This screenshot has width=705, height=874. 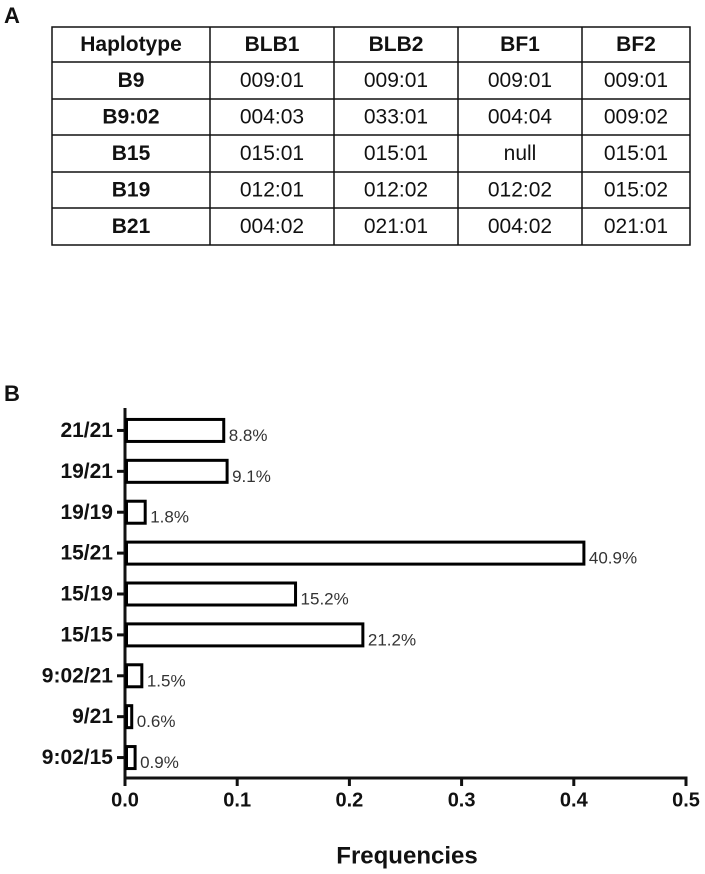 I want to click on table-header: BF2, so click(x=636, y=44).